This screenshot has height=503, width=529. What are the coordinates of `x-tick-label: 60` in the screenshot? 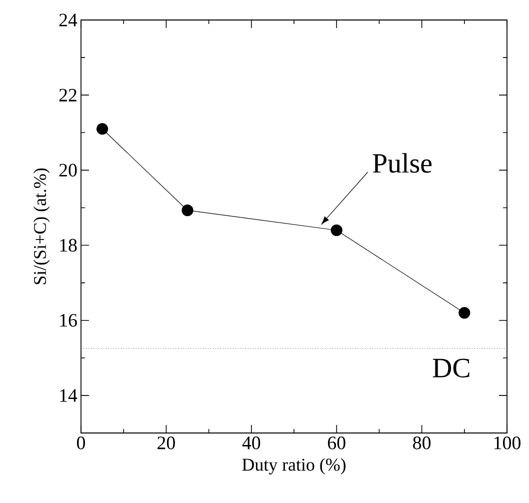 It's located at (337, 443).